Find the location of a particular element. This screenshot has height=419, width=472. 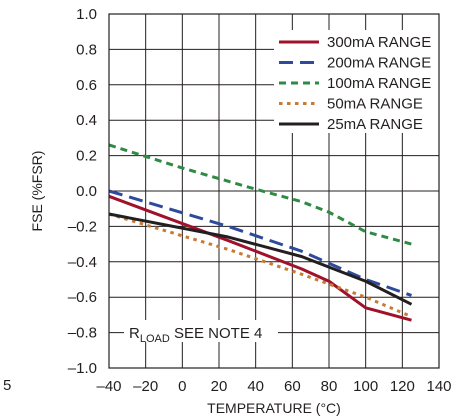

x-tick-label: 0 is located at coordinates (182, 386).